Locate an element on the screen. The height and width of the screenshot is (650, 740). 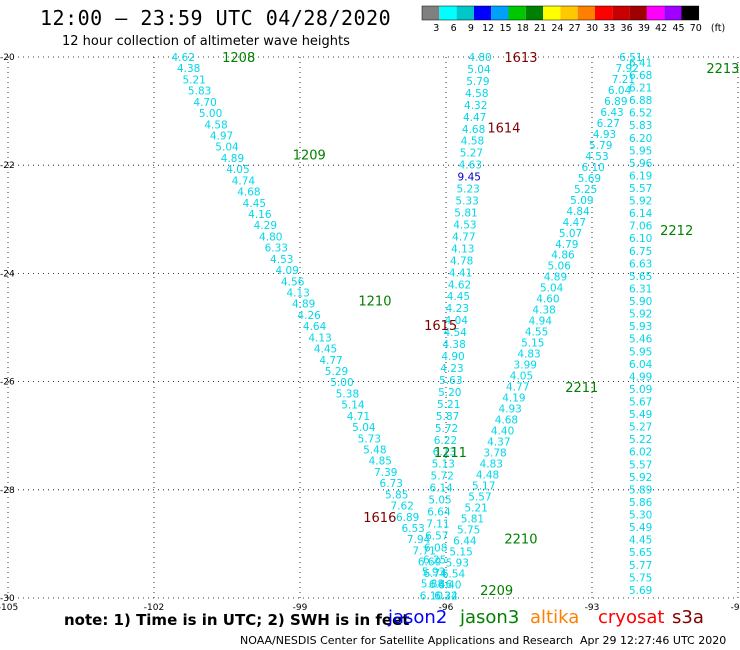
wave-height-point: 5.69 is located at coordinates (640, 591).